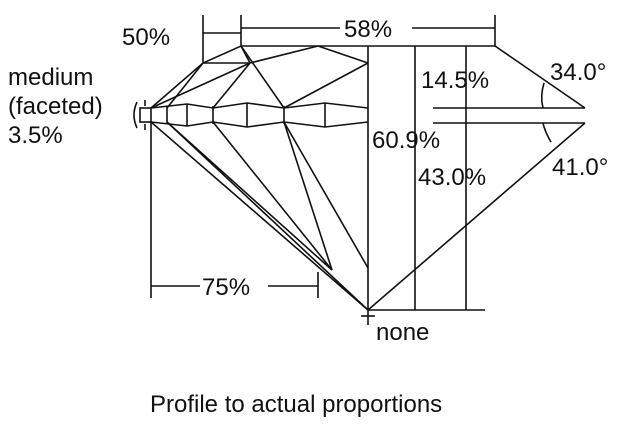  What do you see at coordinates (402, 332) in the screenshot?
I see `culet-label: none` at bounding box center [402, 332].